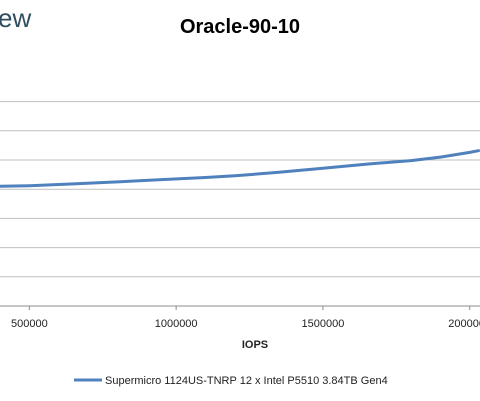  What do you see at coordinates (323, 324) in the screenshot?
I see `x-tick-label-3: 1500000` at bounding box center [323, 324].